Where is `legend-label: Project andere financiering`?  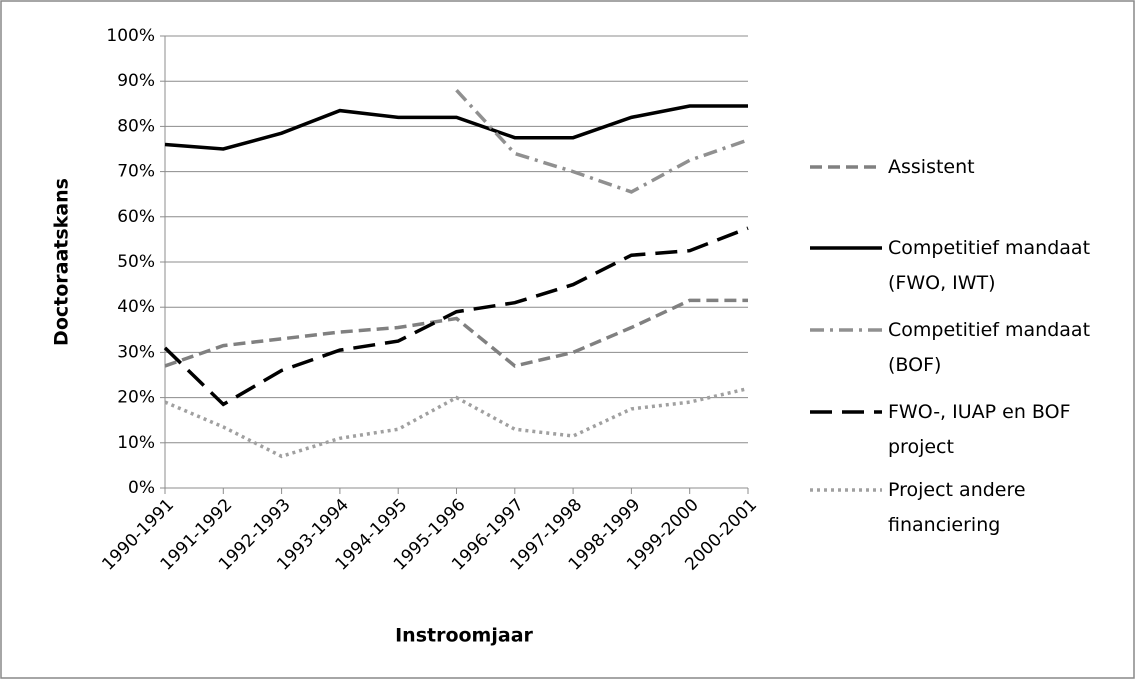
legend-label: Project andere financiering is located at coordinates (957, 507).